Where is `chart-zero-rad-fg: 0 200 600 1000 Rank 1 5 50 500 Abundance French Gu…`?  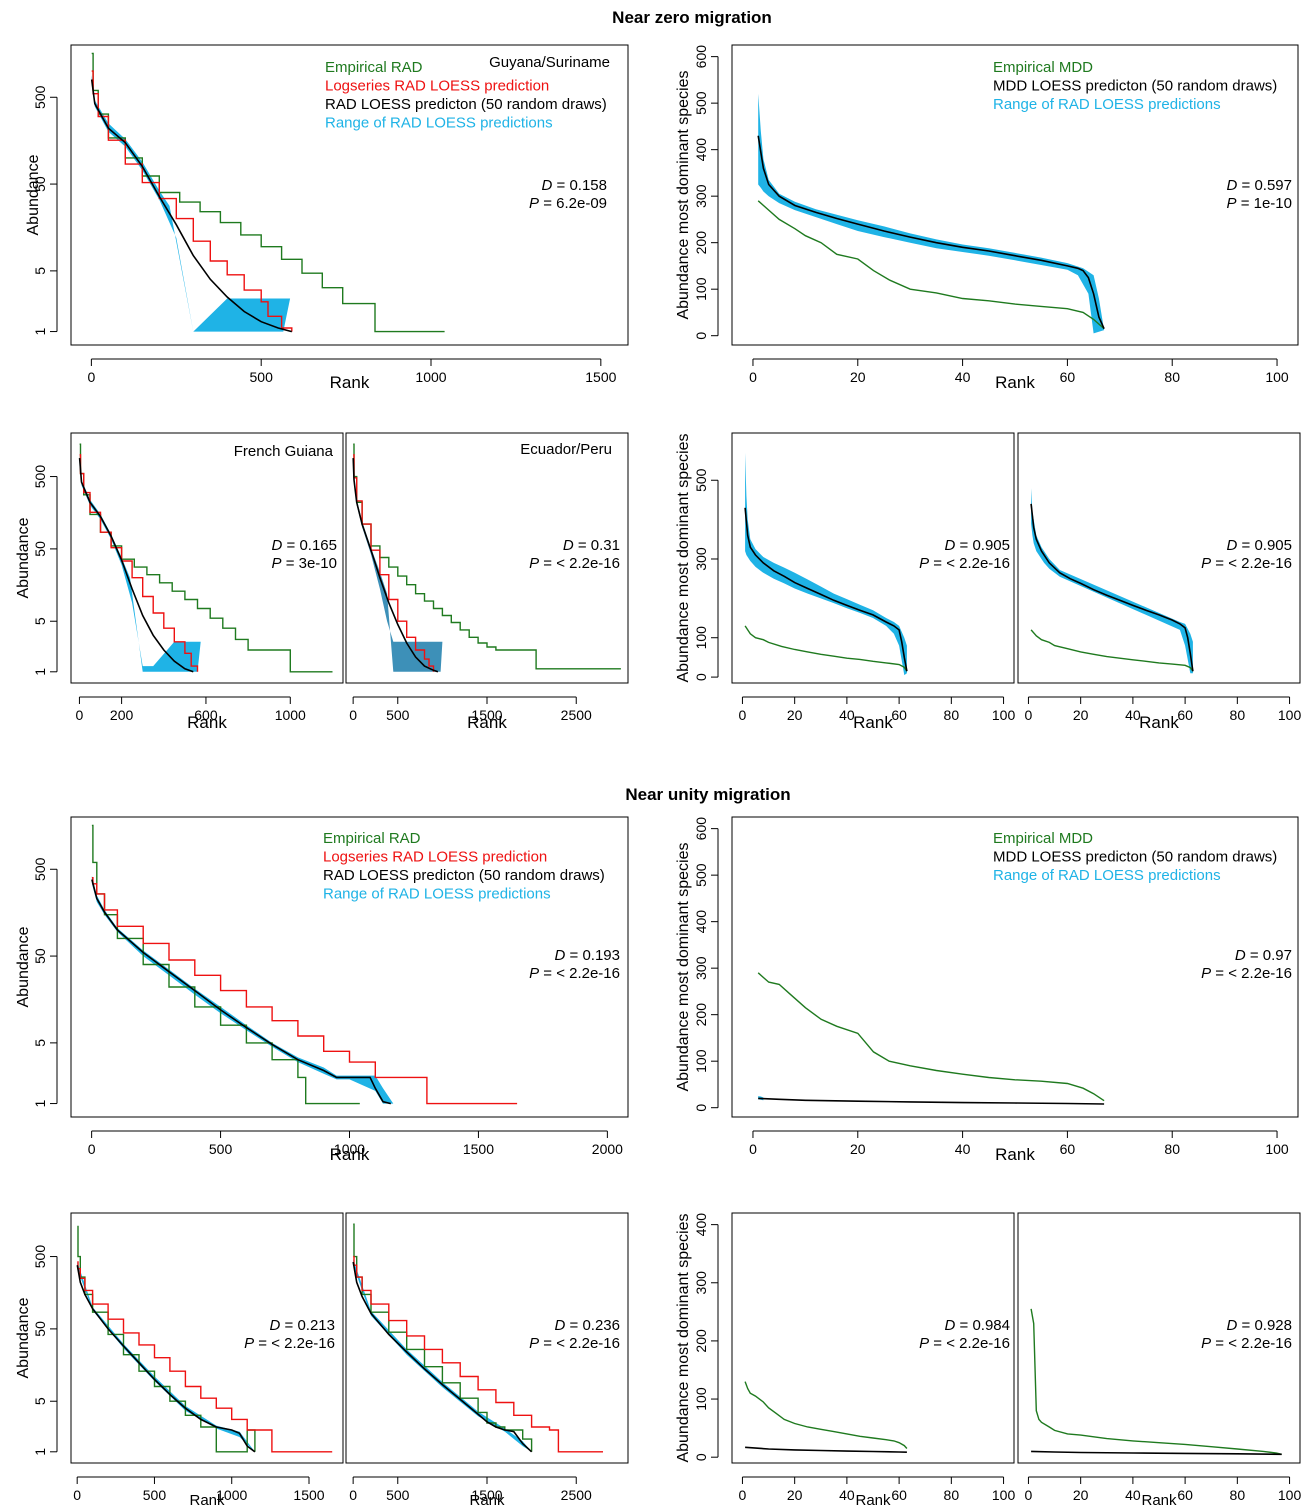 chart-zero-rad-fg: 0 200 600 1000 Rank 1 5 50 500 Abundance French Gu… is located at coordinates (179, 582).